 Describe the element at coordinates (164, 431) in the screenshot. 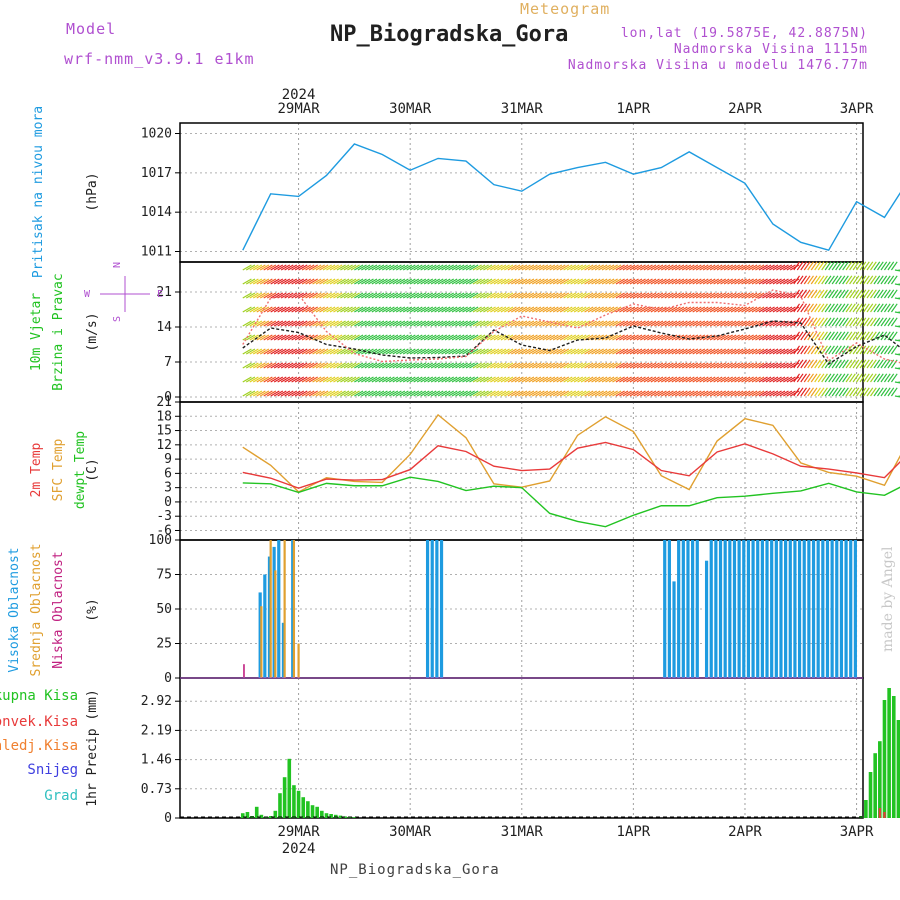

I see `y-tick-label: 15` at that location.